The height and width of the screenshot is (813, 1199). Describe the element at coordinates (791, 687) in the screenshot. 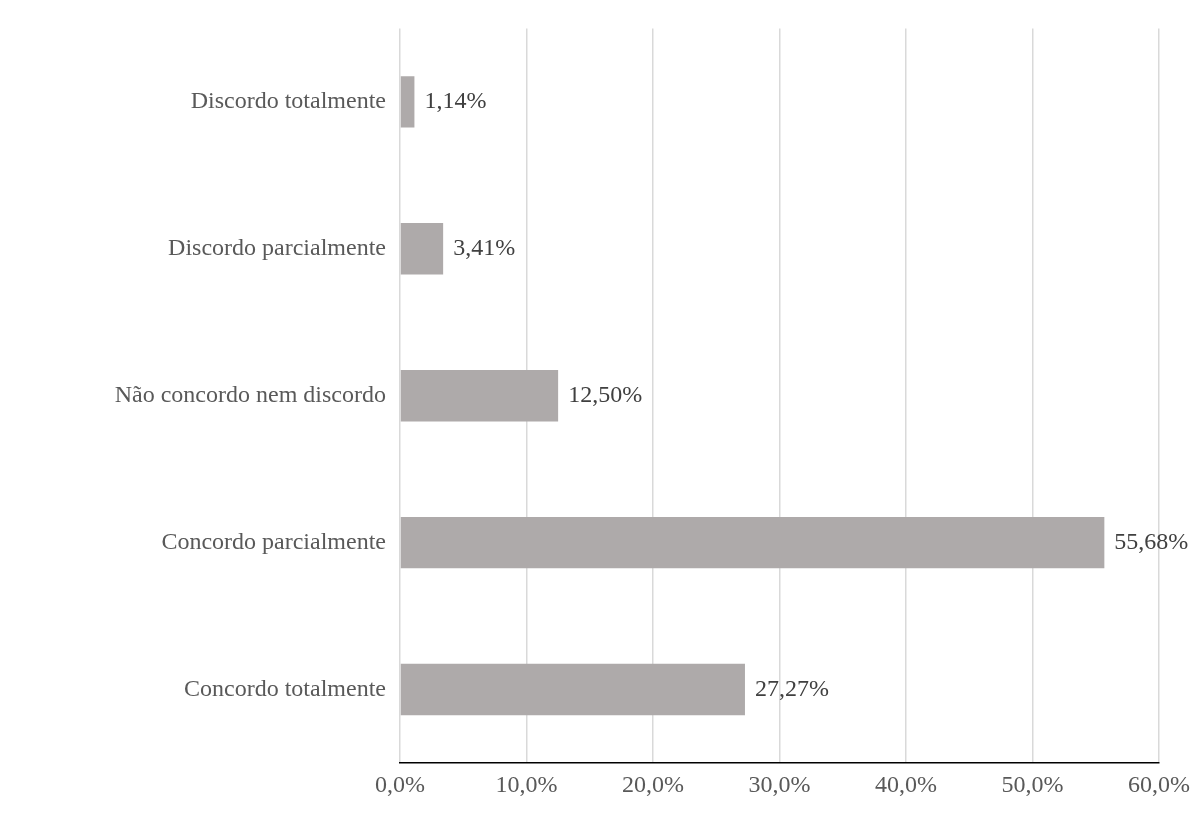

I see `data-label: 27,27%` at that location.